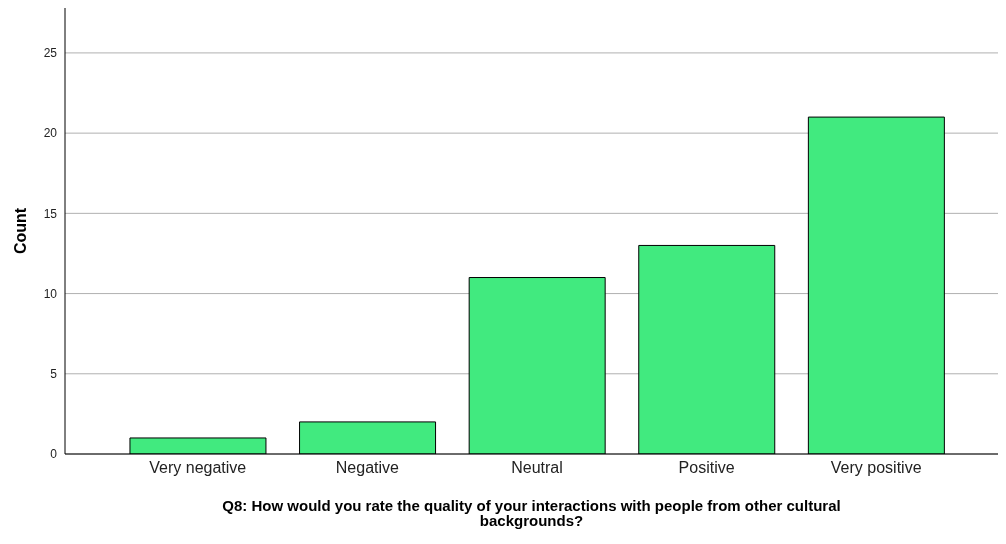 The width and height of the screenshot is (1006, 544). What do you see at coordinates (531, 512) in the screenshot?
I see `x-axis-title: Q8: How would you rate the quality of your interactions with people from other cultural backgrounds?` at bounding box center [531, 512].